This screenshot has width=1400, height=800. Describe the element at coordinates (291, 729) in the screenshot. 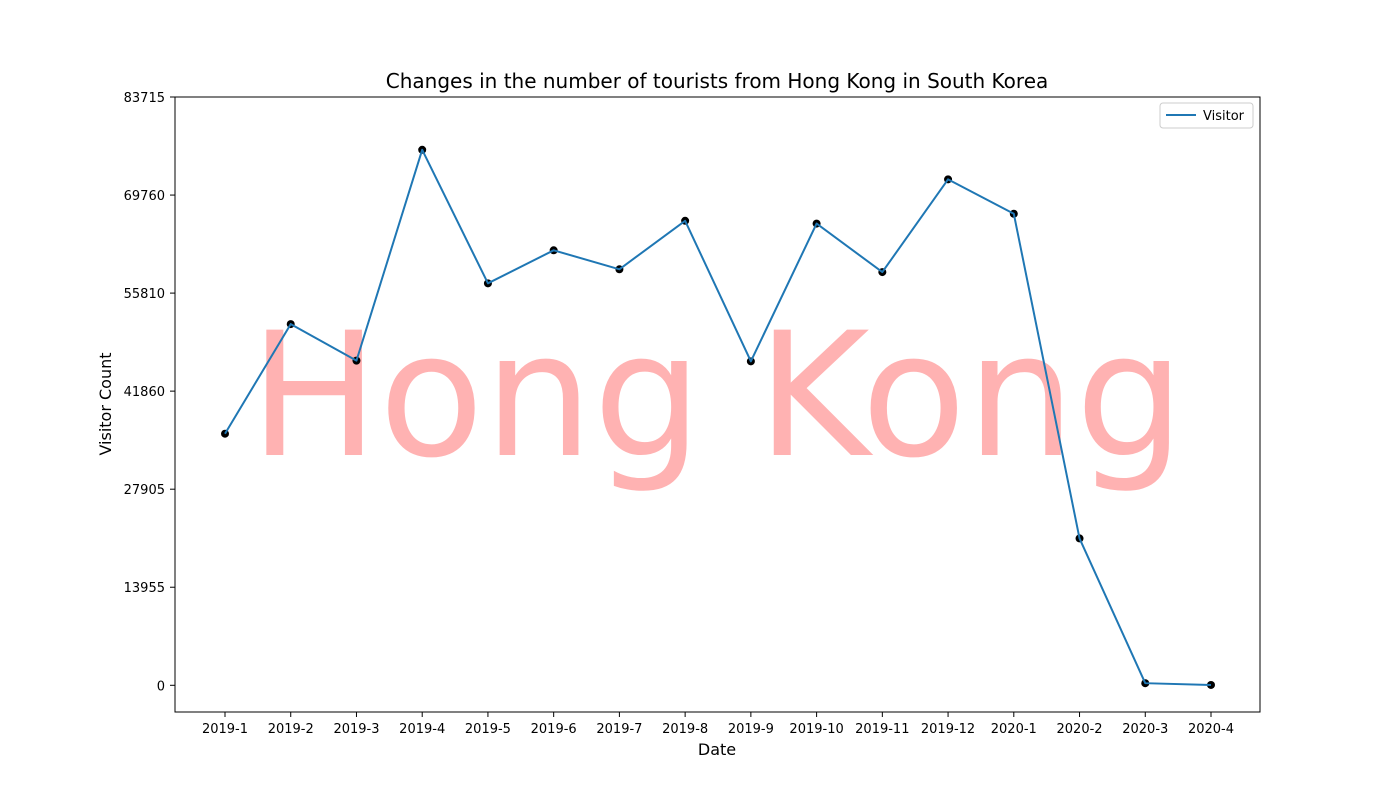

I see `x-tick-label: 2019-2` at that location.